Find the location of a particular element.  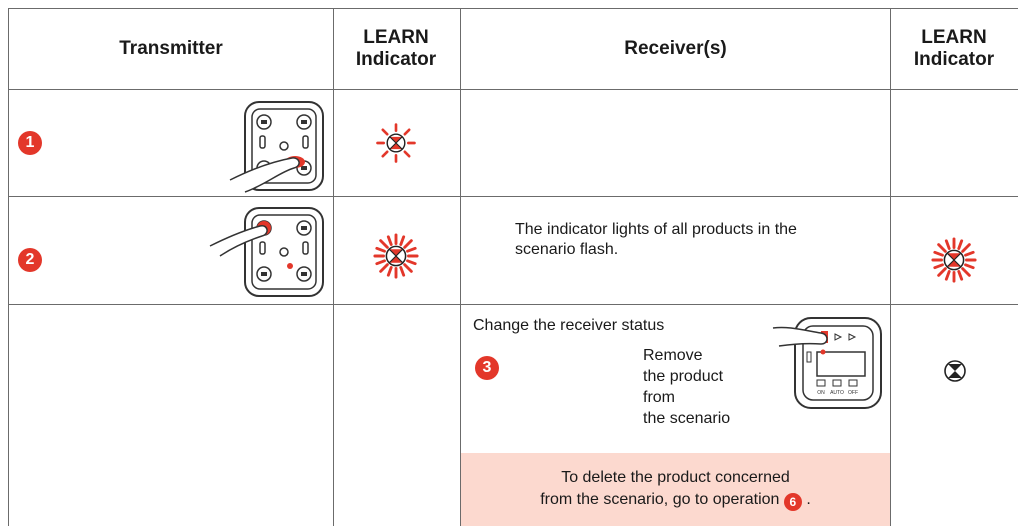

step-number: 3 is located at coordinates (487, 368).